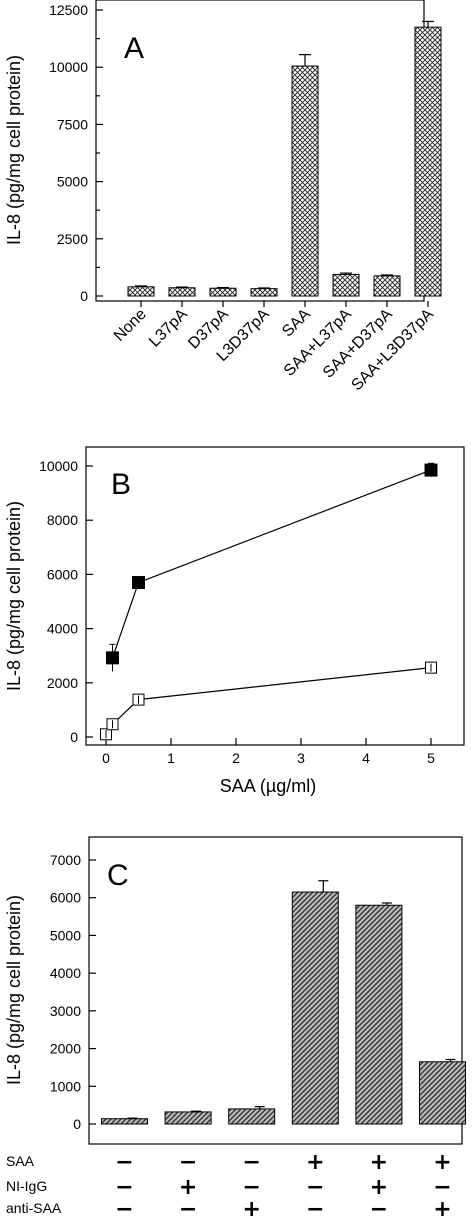 This screenshot has height=1216, width=475. Describe the element at coordinates (431, 758) in the screenshot. I see `panel-b-x-tick-label: 5` at that location.